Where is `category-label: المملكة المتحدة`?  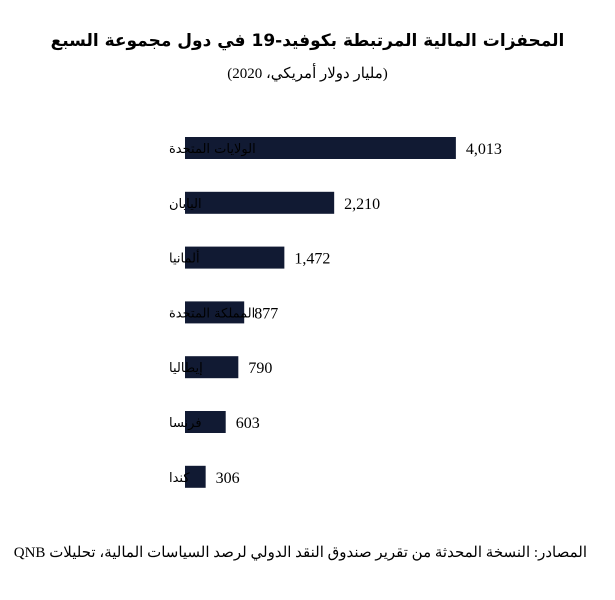 category-label: المملكة المتحدة is located at coordinates (212, 313).